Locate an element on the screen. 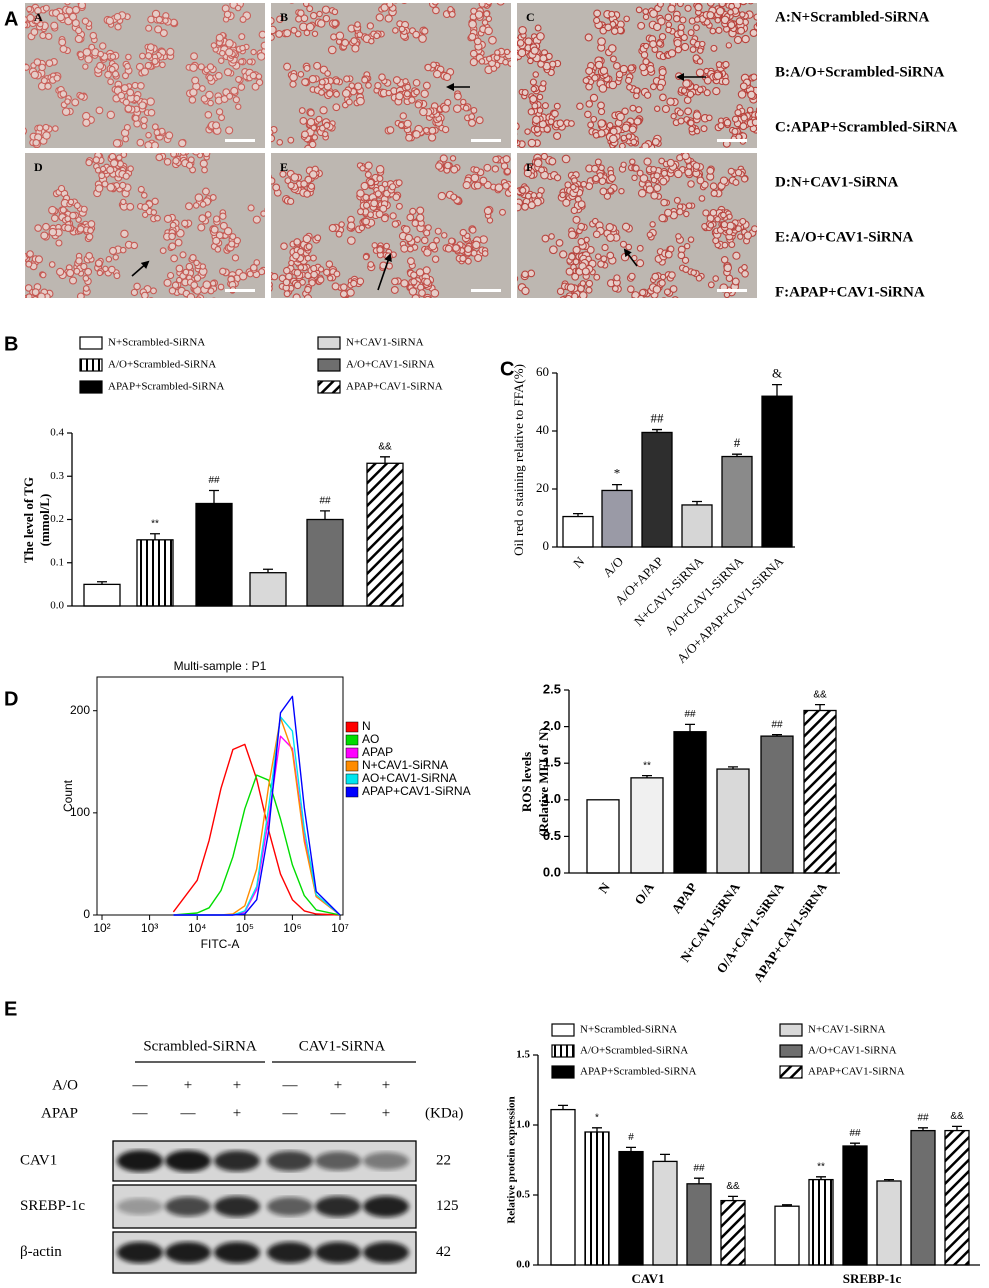 Image resolution: width=989 pixels, height=1288 pixels. y-tick-label: 20 is located at coordinates (542, 487).